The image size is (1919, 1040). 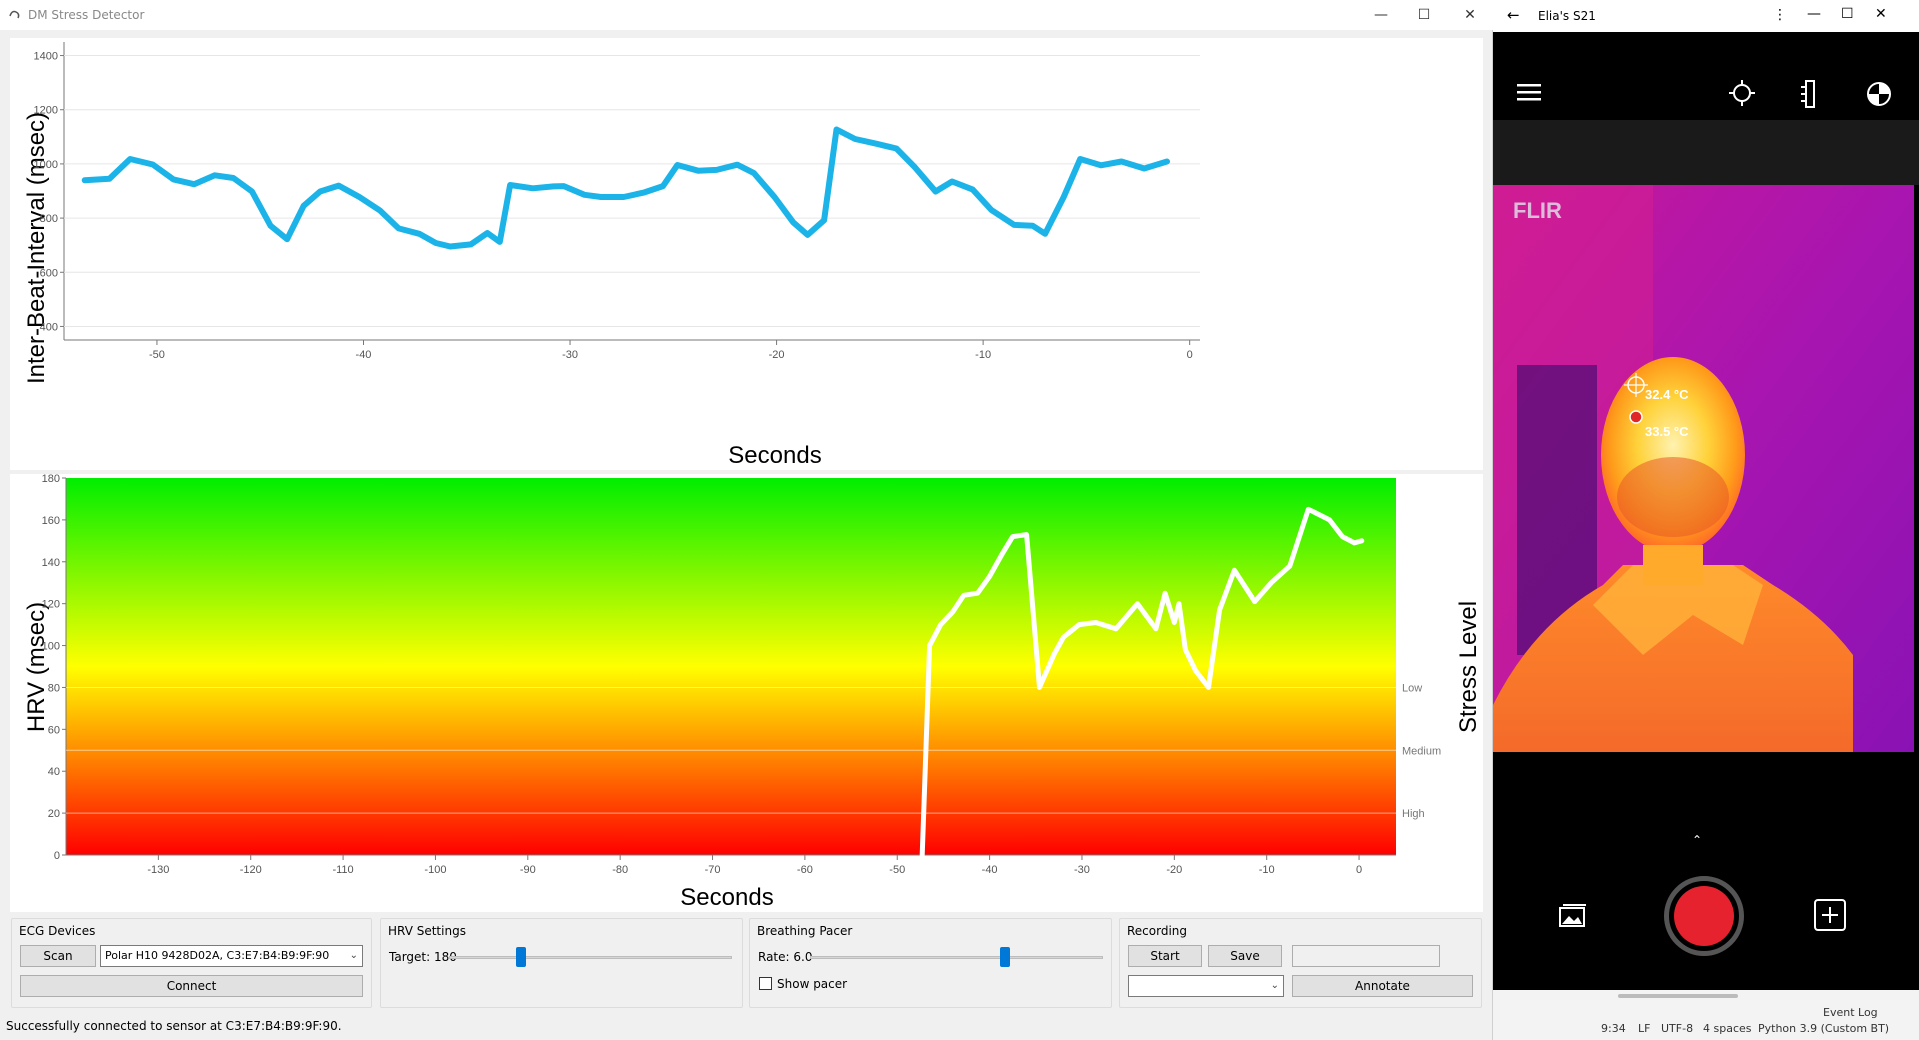 I want to click on status-indent: 4 spaces, so click(x=1727, y=1028).